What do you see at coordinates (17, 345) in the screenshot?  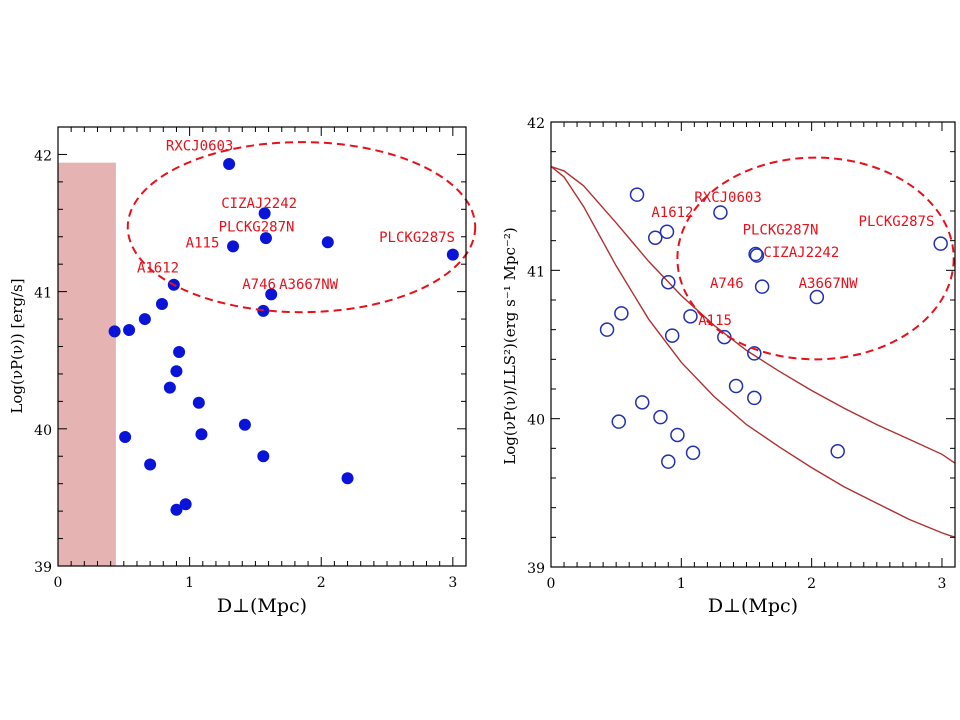 I see `y-axis-title: Log(νP(ν)) [erg/s]` at bounding box center [17, 345].